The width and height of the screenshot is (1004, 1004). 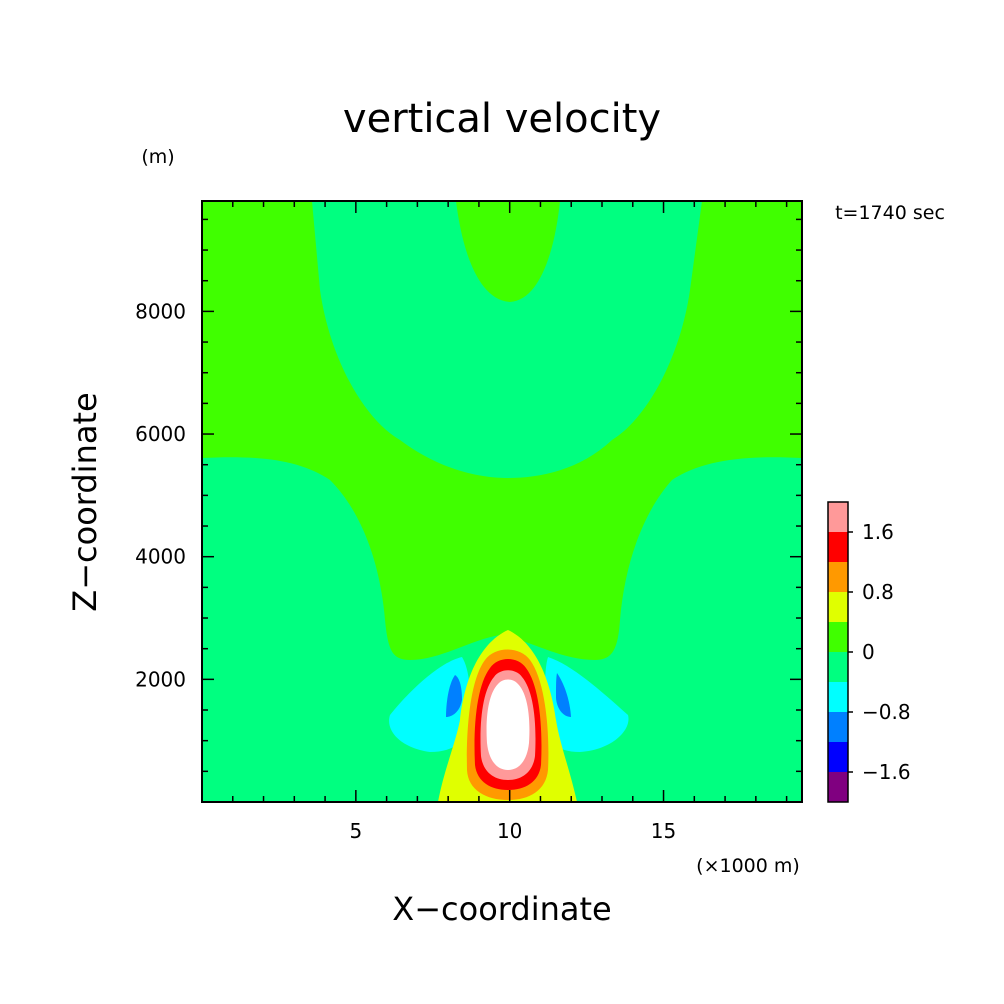 I want to click on x-tick-label: 5, so click(x=355, y=831).